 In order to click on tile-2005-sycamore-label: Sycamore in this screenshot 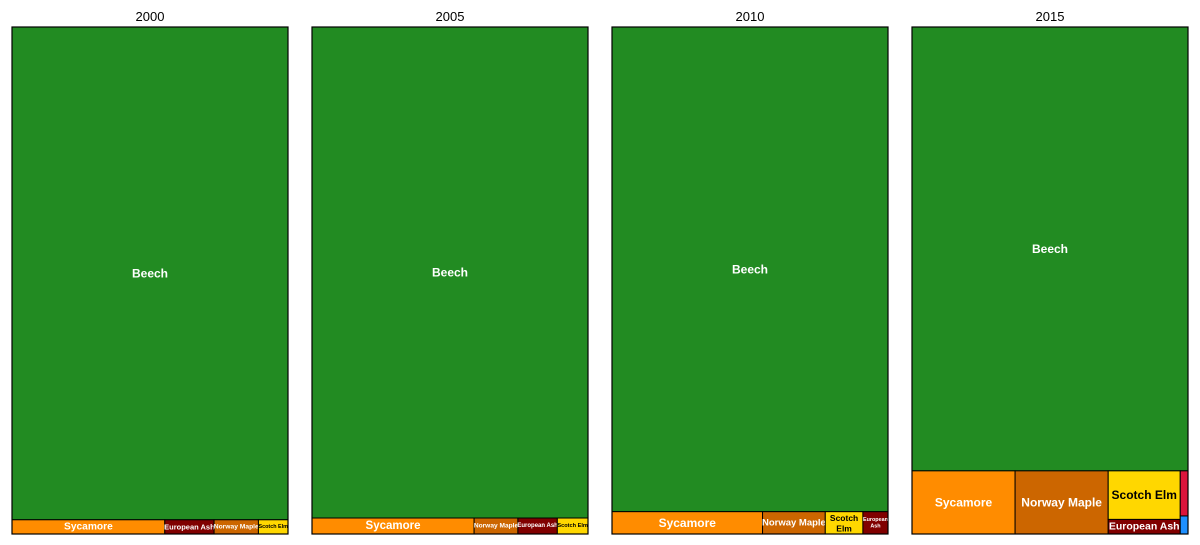, I will do `click(393, 526)`.